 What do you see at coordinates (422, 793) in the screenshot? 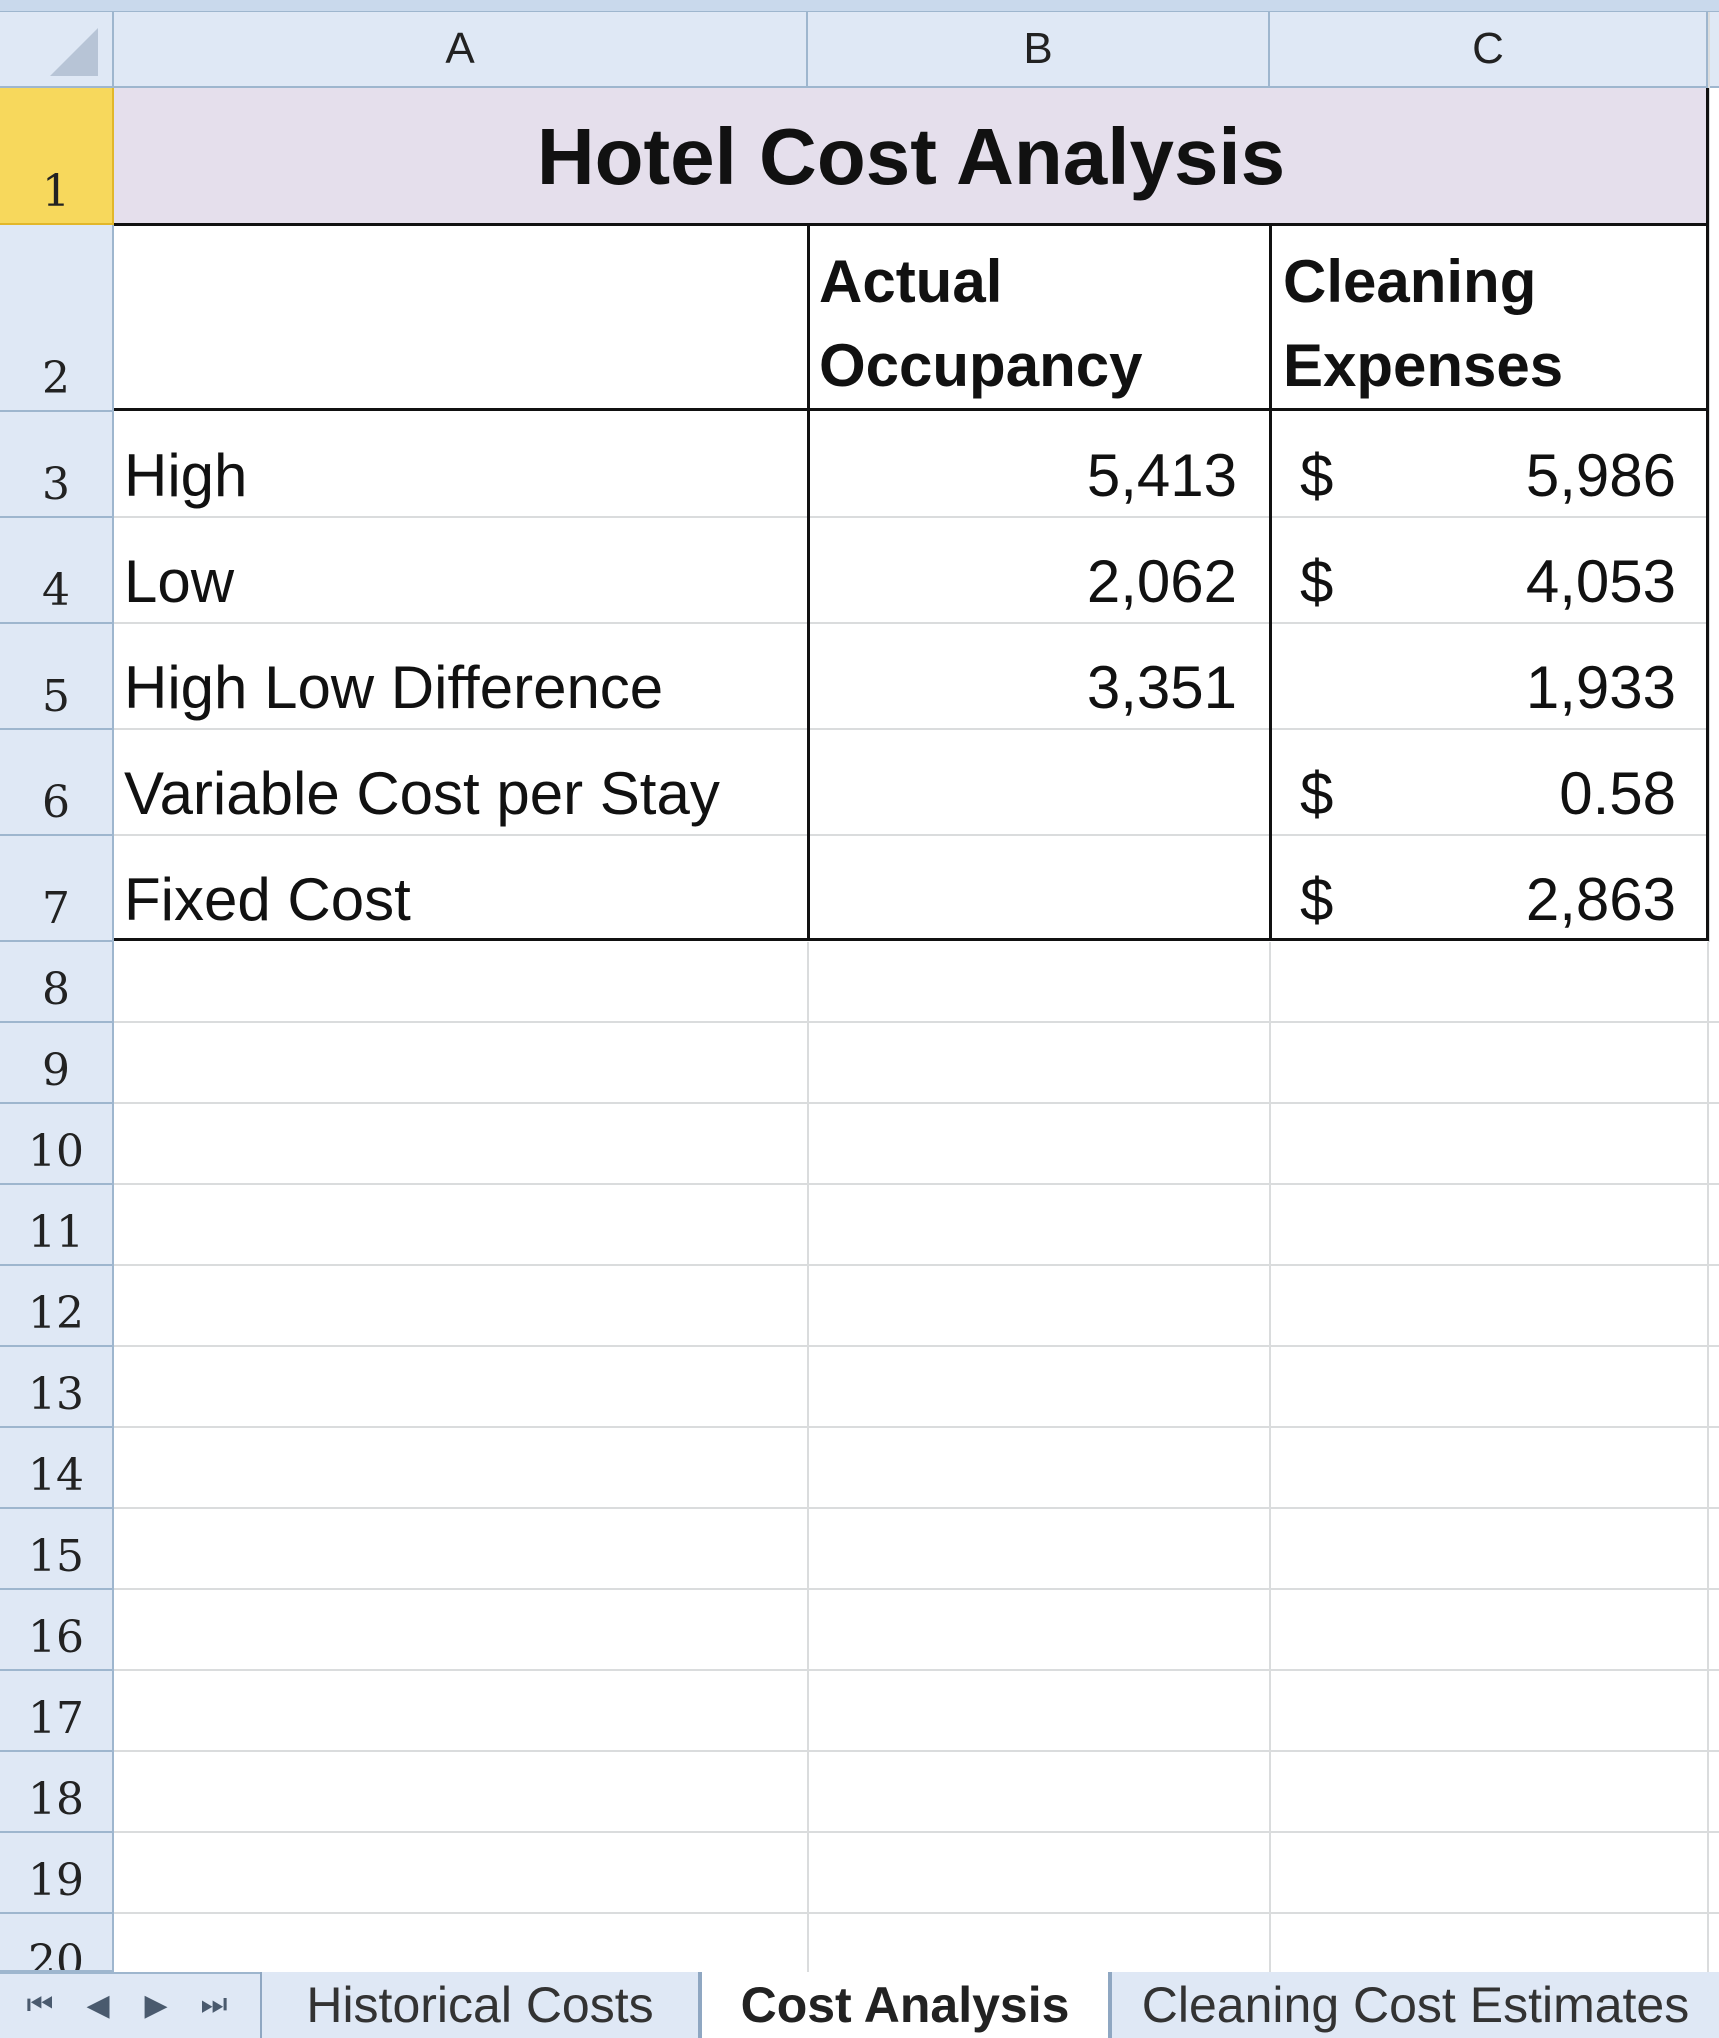
I see `cell-a6: Variable Cost per Stay` at bounding box center [422, 793].